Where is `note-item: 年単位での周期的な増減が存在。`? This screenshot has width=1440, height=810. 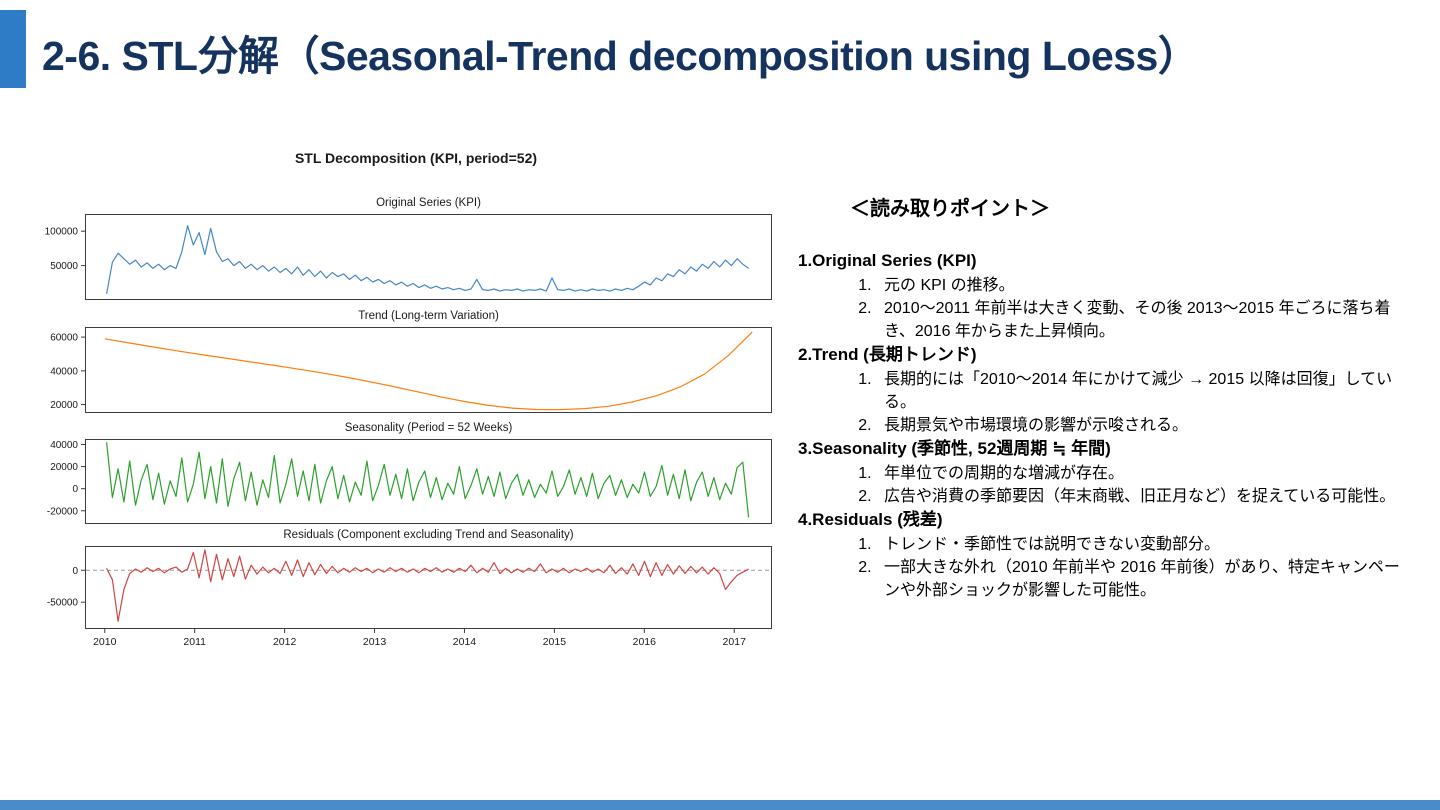 note-item: 年単位での周期的な増減が存在。 is located at coordinates (1144, 473).